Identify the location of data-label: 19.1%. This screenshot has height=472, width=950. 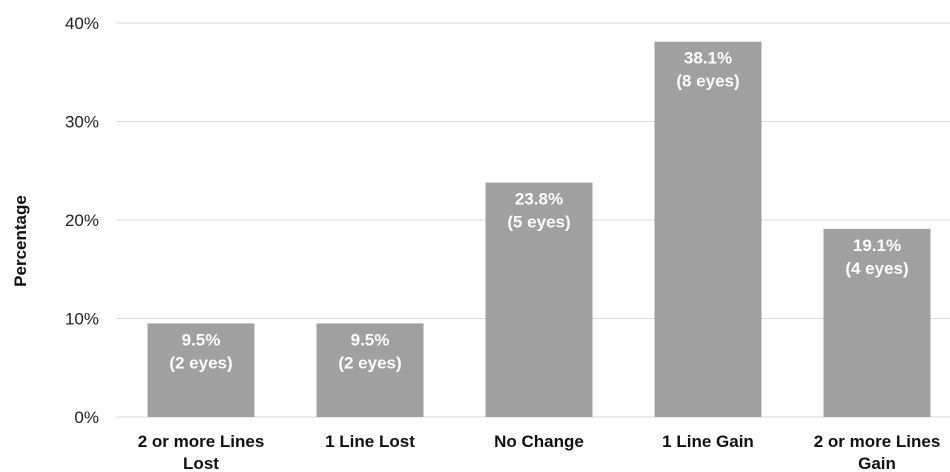
(877, 245).